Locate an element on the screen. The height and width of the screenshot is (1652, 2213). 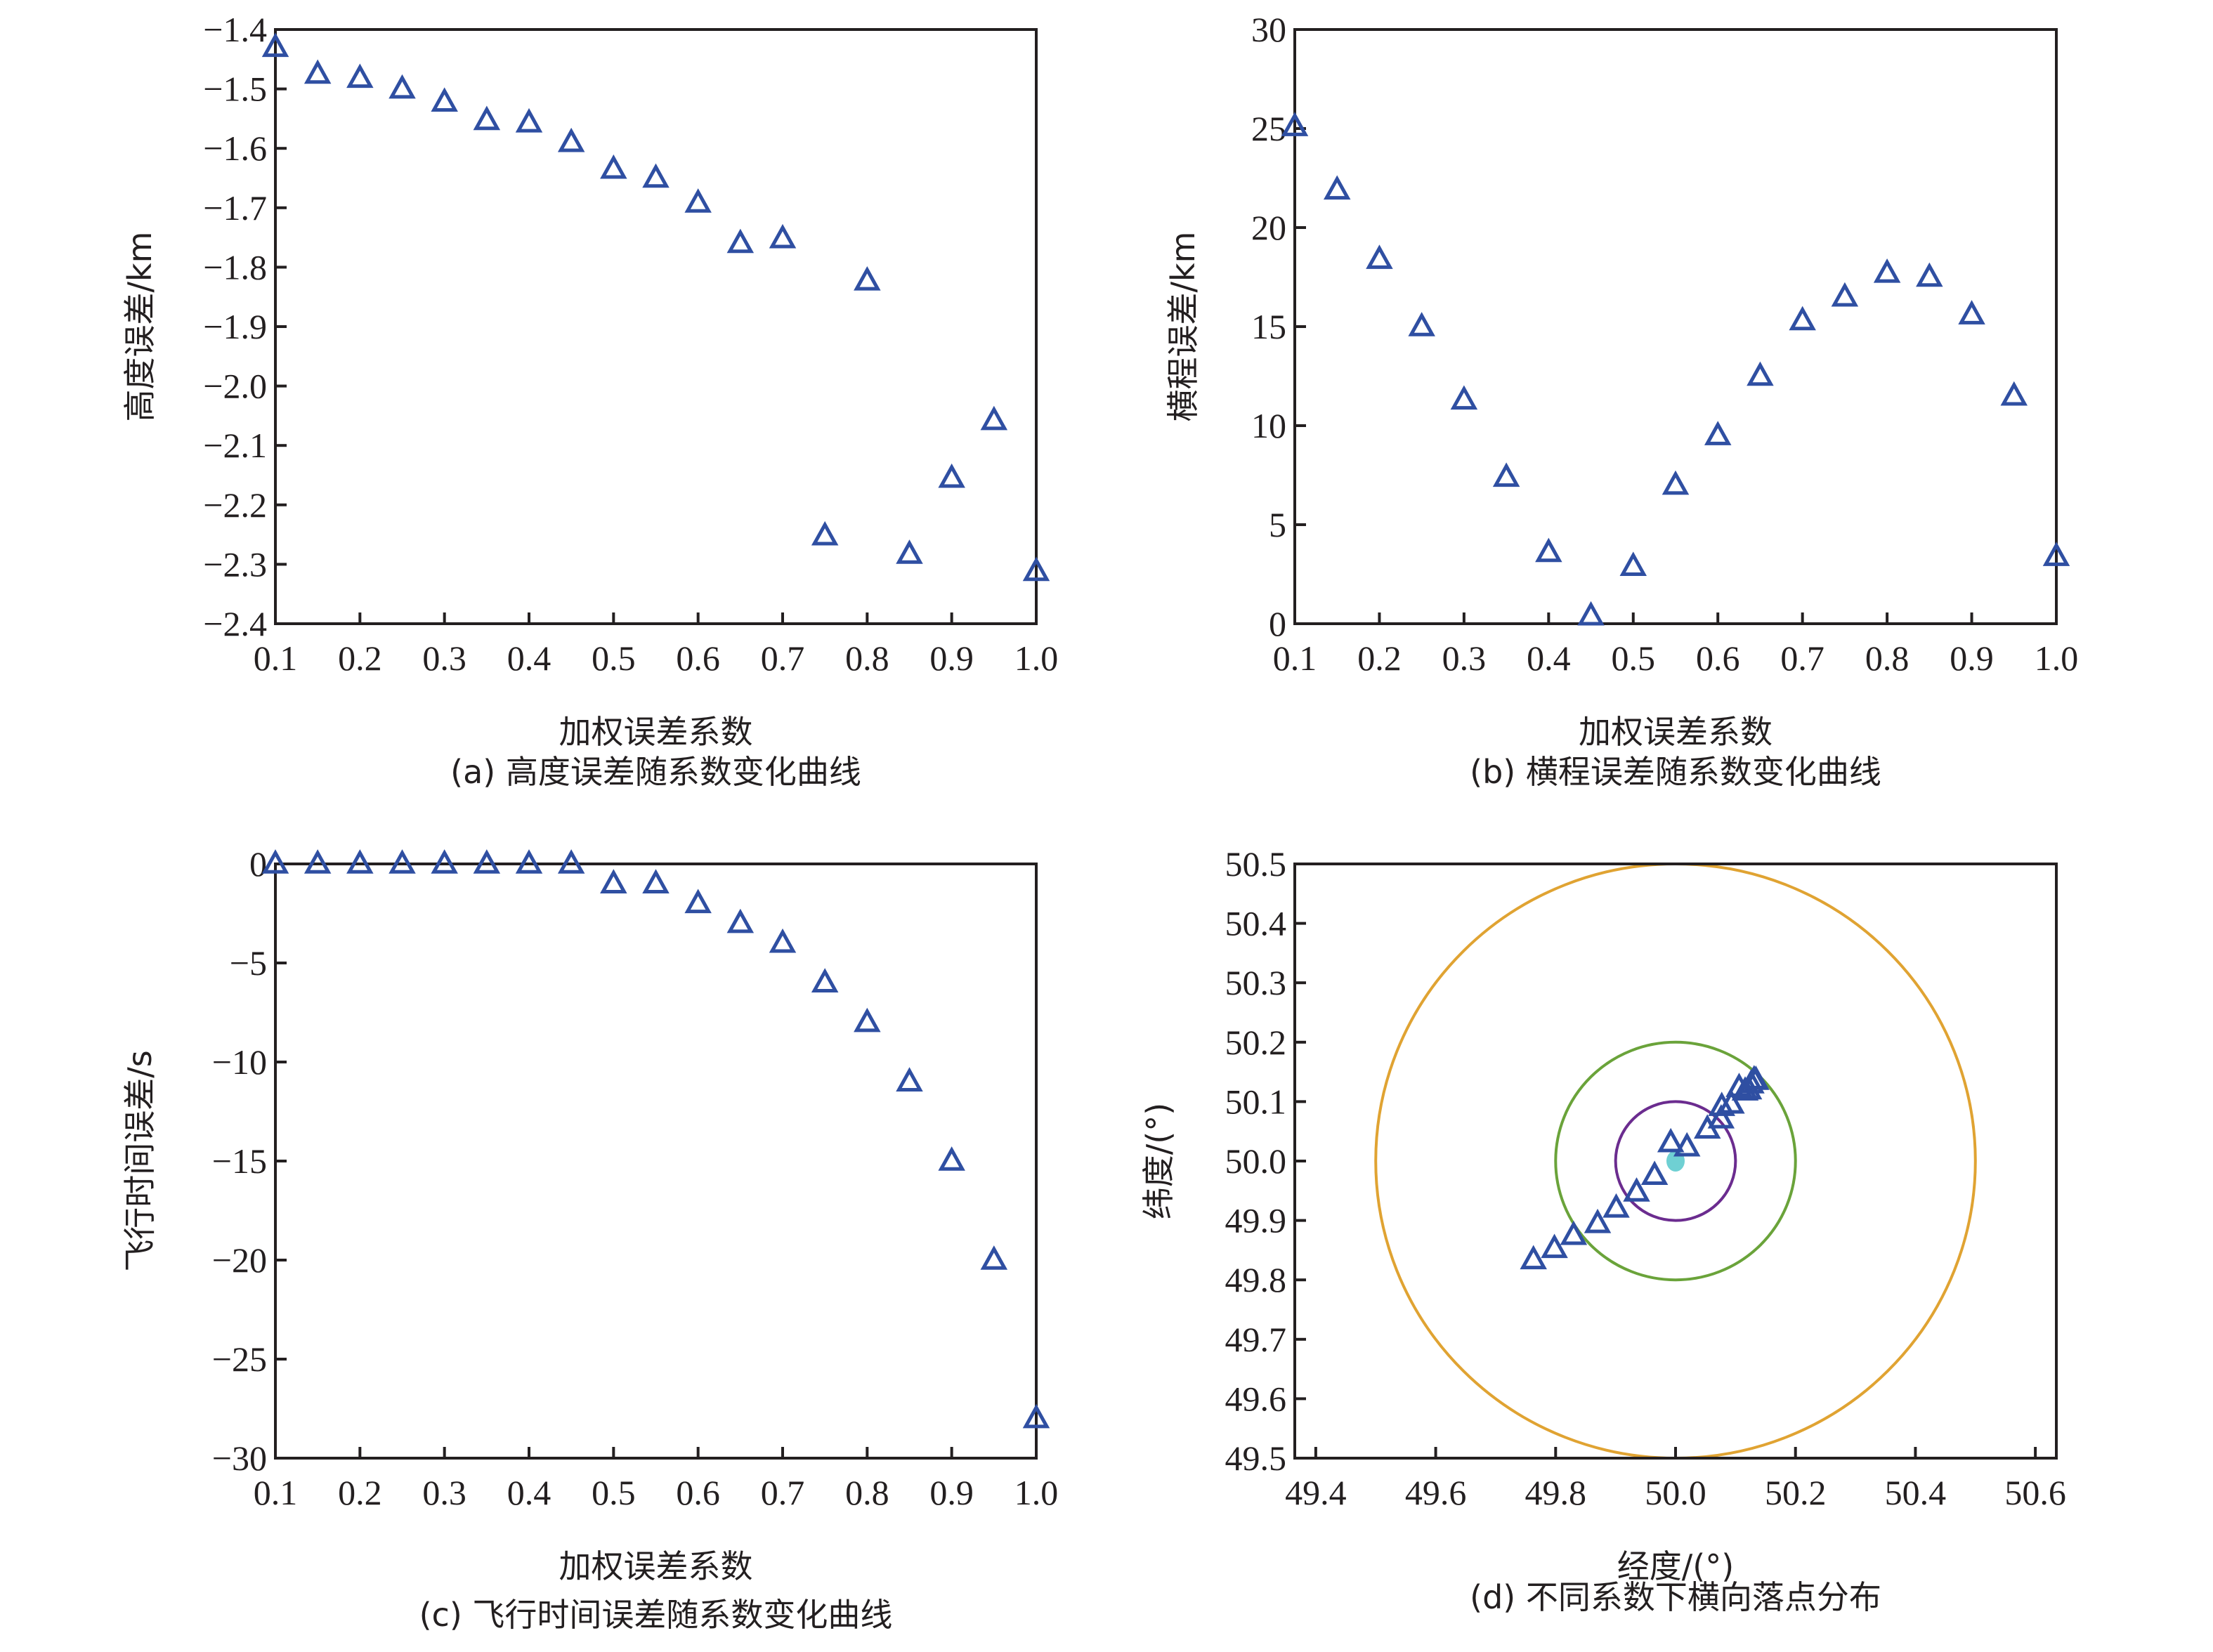
x-tick-label: 50.0 is located at coordinates (1675, 1492).